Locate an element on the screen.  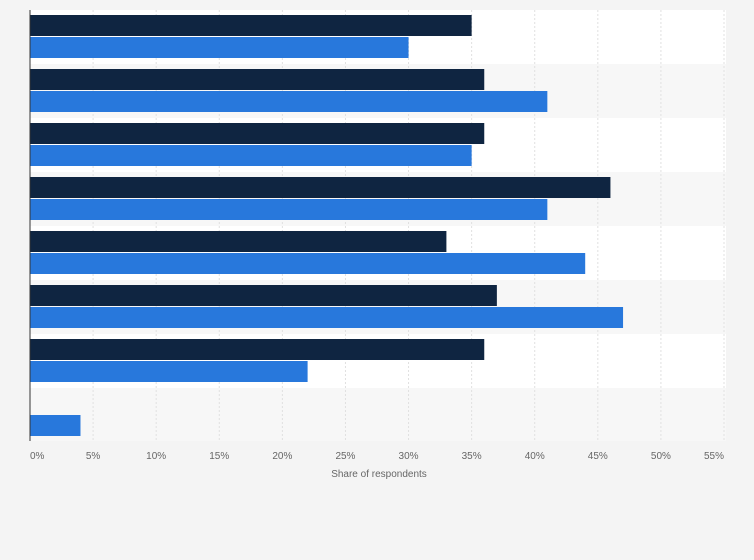
x-tick-label: 50% is located at coordinates (661, 456).